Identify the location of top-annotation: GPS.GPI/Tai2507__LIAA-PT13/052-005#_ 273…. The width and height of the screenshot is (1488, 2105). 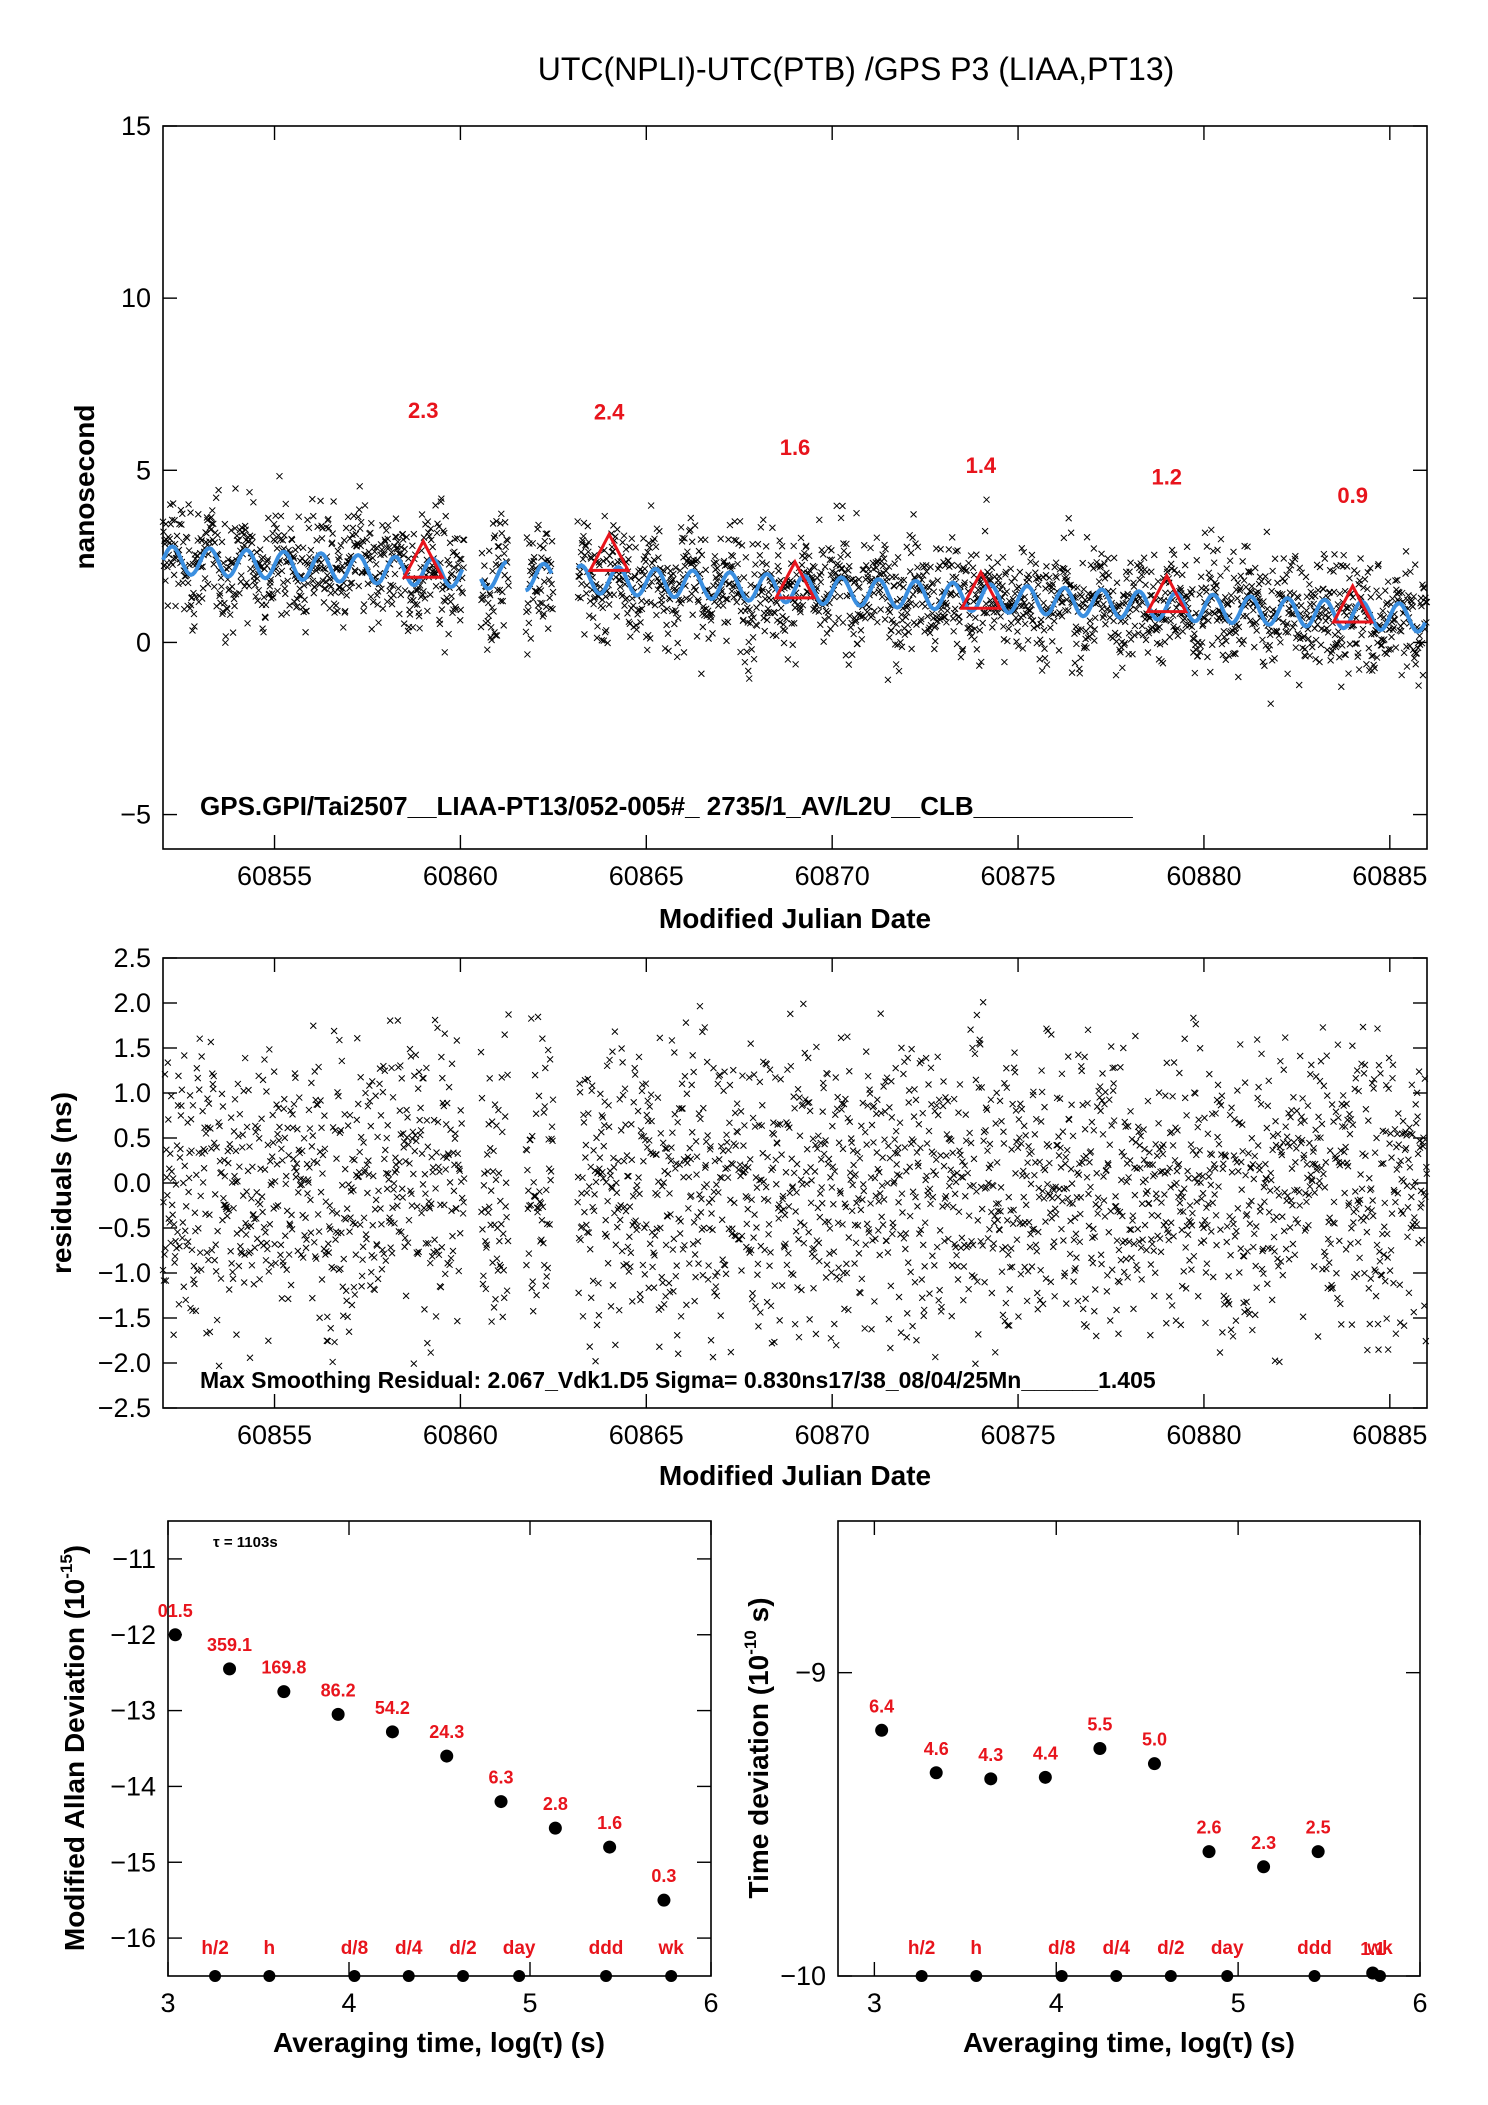
(666, 806).